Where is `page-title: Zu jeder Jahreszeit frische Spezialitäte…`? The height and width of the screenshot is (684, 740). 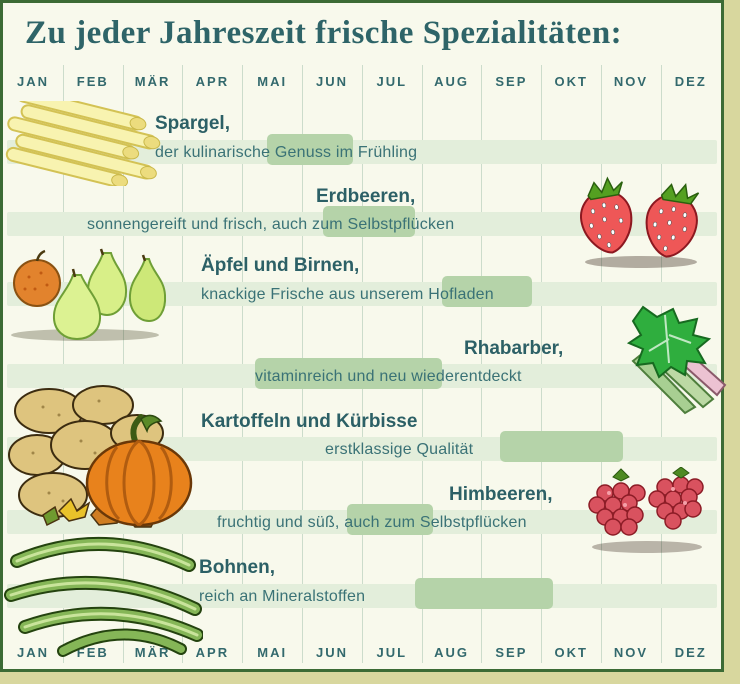 page-title: Zu jeder Jahreszeit frische Spezialitäte… is located at coordinates (324, 33).